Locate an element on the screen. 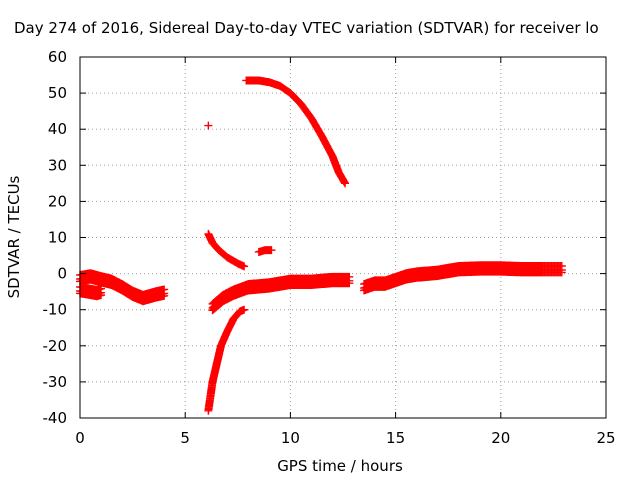  x-tick-label: 0 is located at coordinates (80, 438).